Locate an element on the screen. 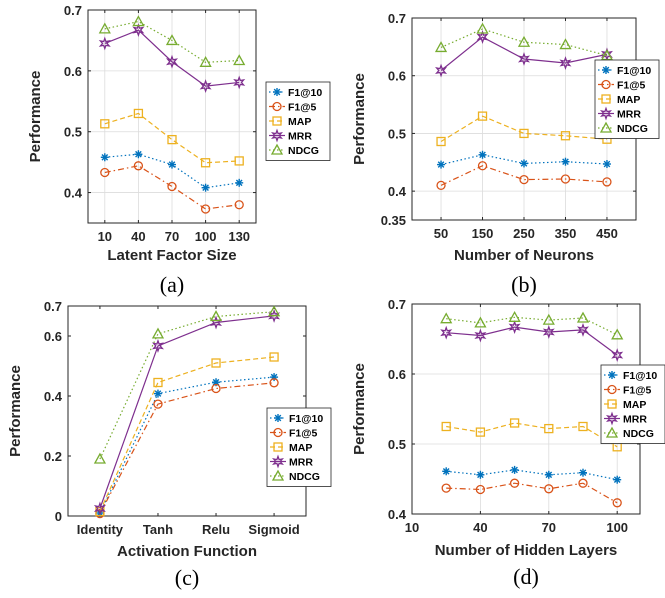  y-tick-label: 0.6 is located at coordinates (73, 71).